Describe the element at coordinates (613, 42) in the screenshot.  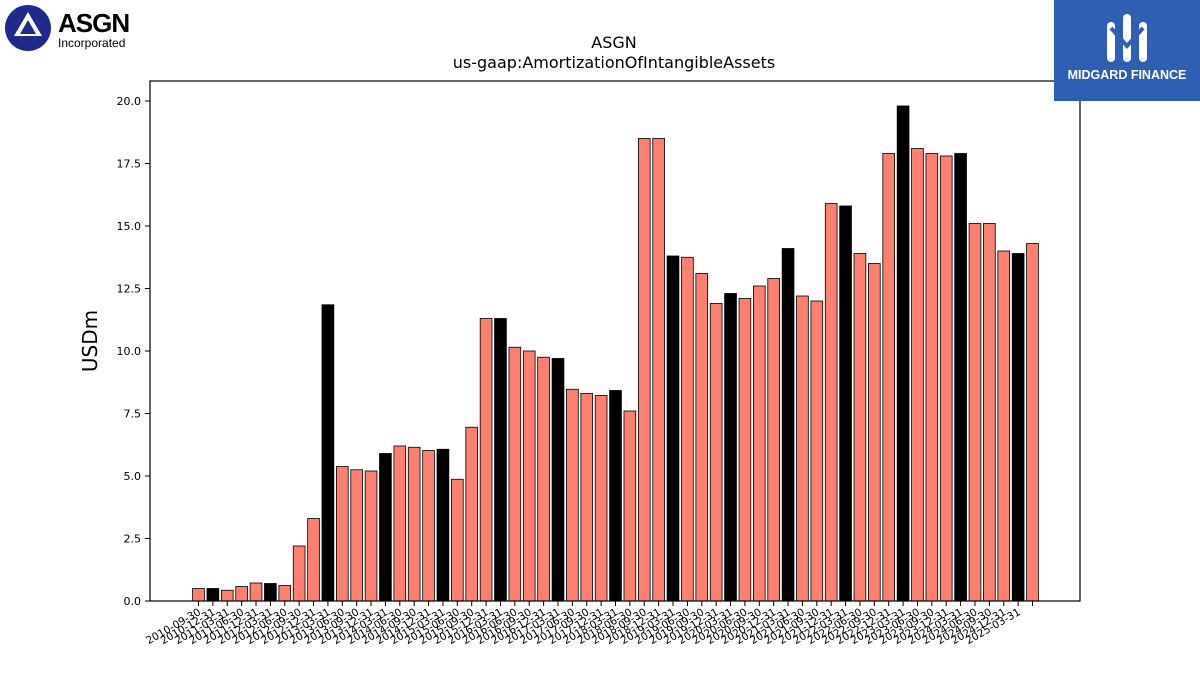
I see `chart-title: ASGN` at that location.